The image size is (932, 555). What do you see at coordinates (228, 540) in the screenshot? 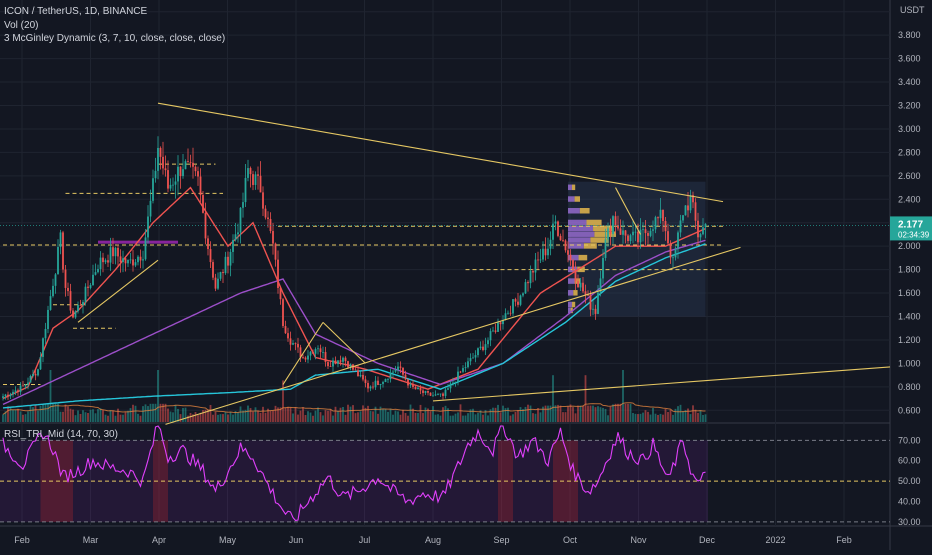
I see `time-tick-label: May` at bounding box center [228, 540].